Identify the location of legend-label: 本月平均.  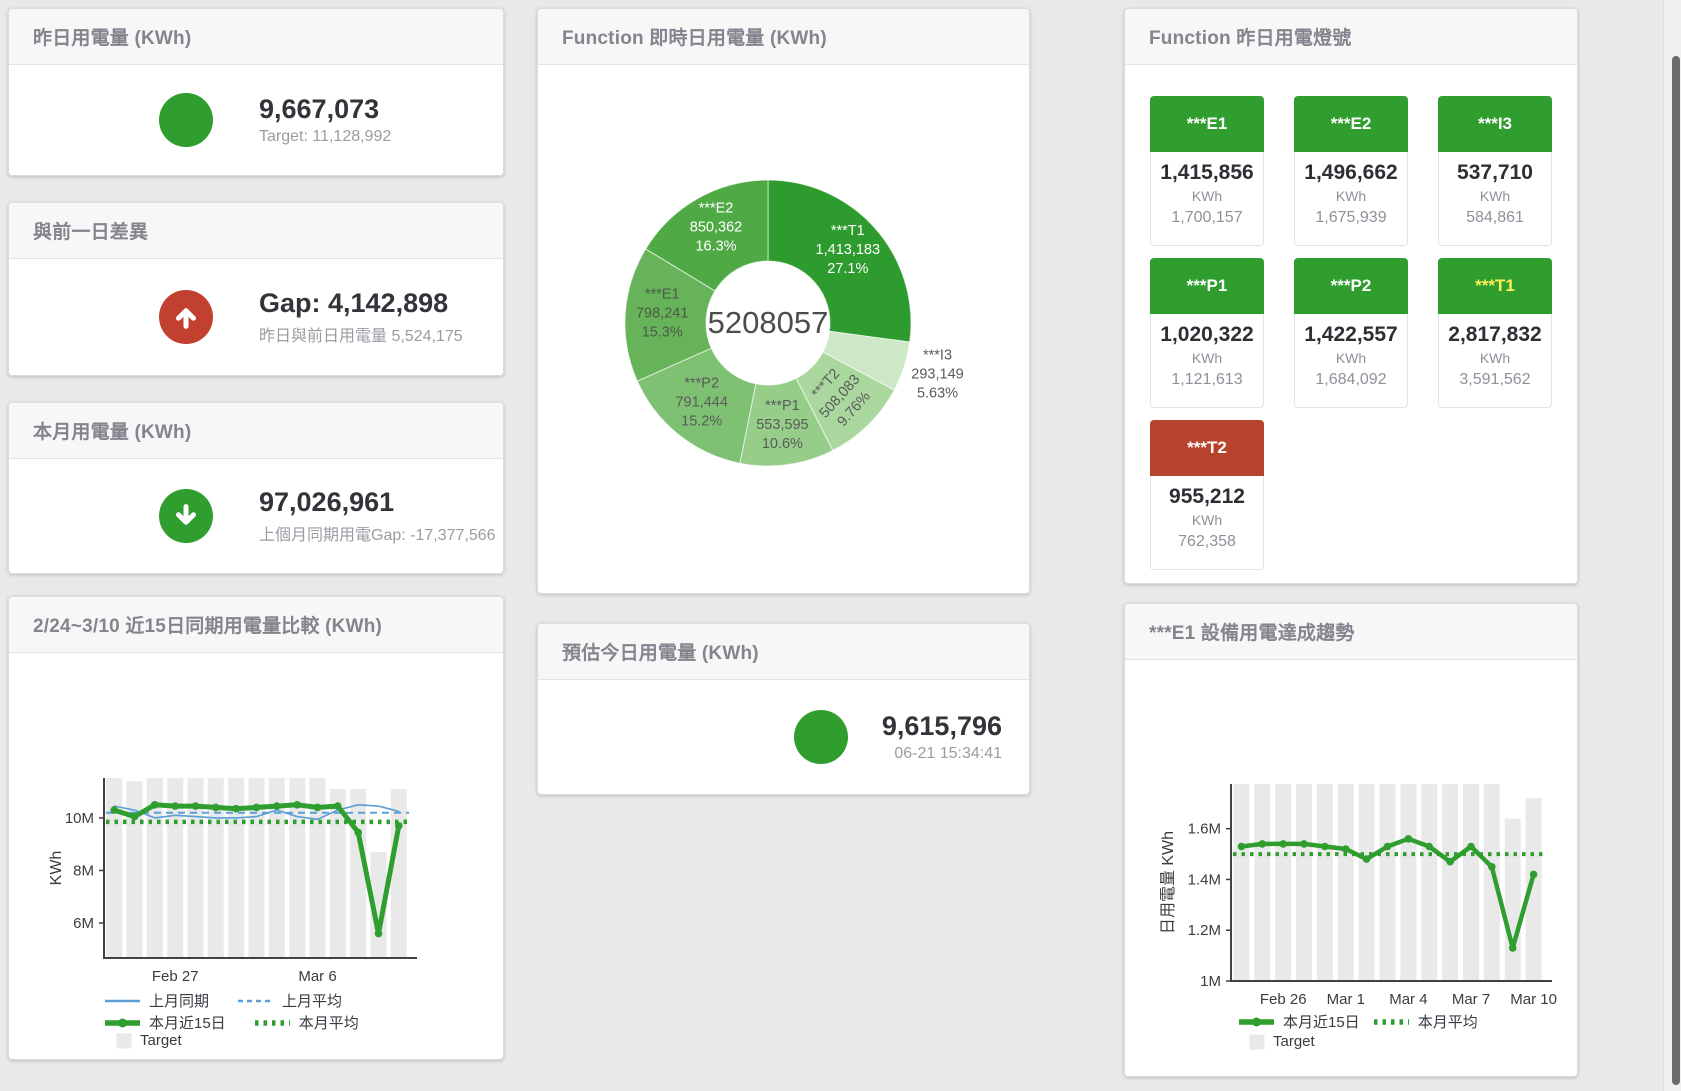
(328, 1023).